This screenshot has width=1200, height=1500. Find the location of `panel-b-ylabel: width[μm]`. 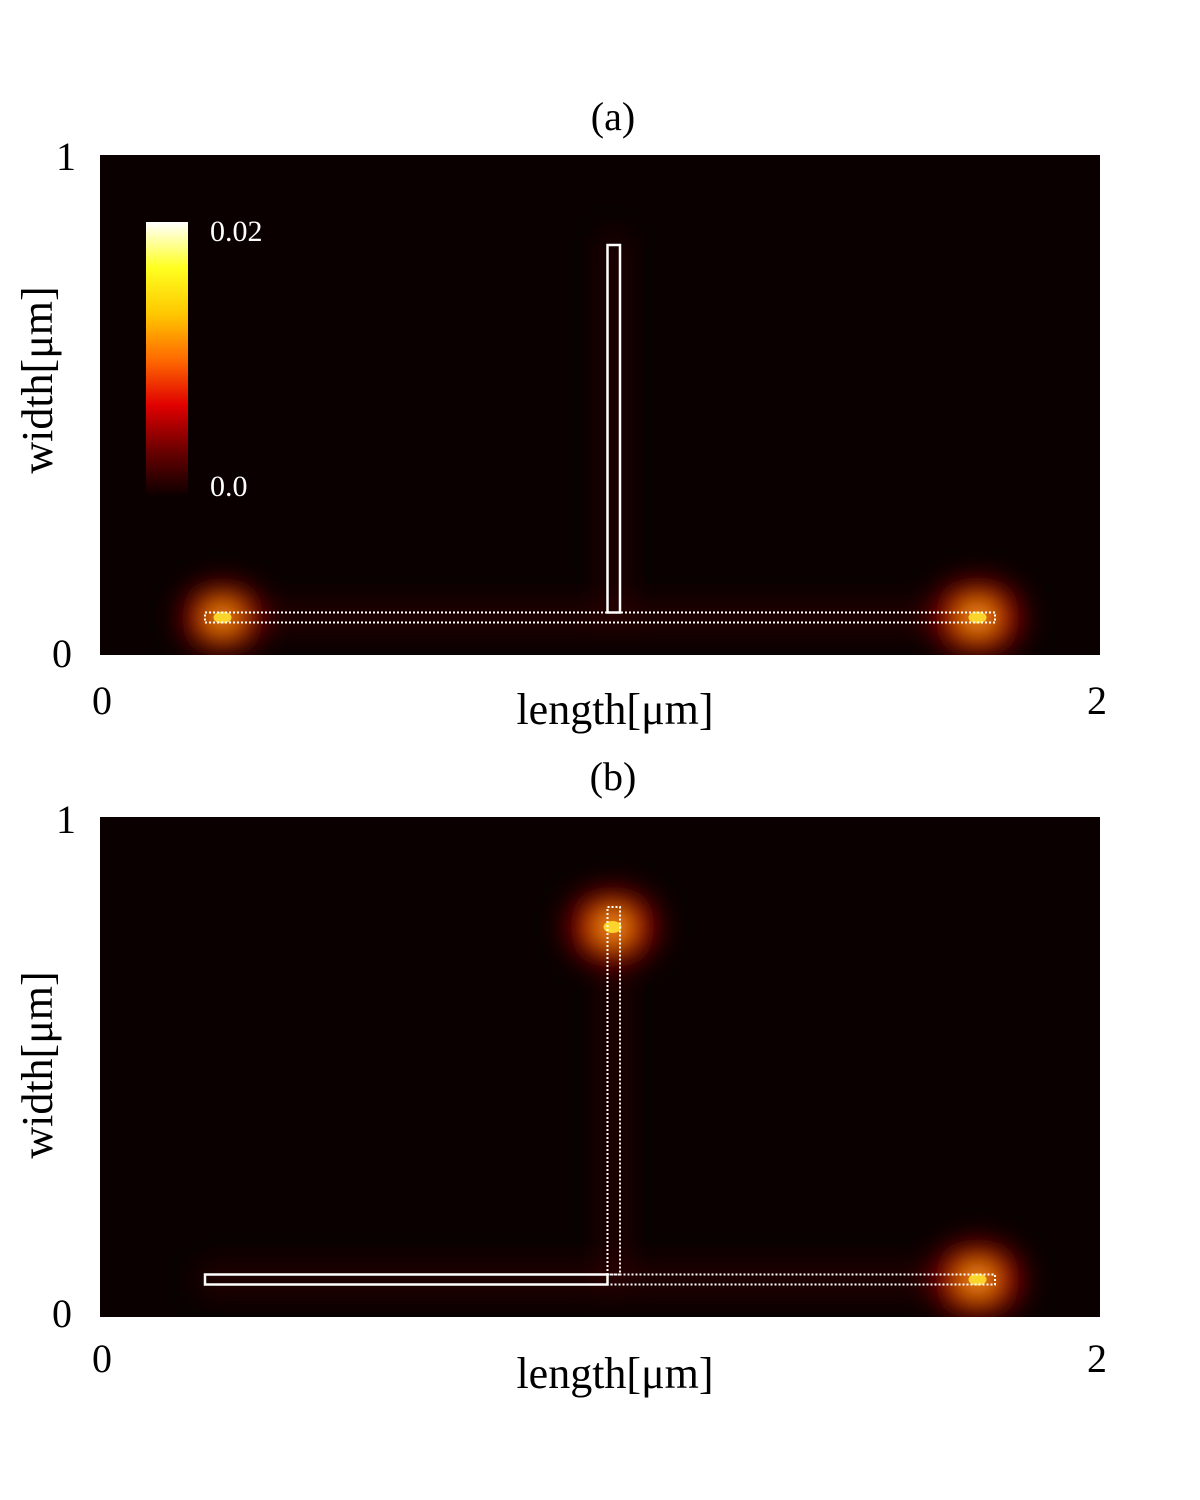

panel-b-ylabel: width[μm] is located at coordinates (37, 1064).